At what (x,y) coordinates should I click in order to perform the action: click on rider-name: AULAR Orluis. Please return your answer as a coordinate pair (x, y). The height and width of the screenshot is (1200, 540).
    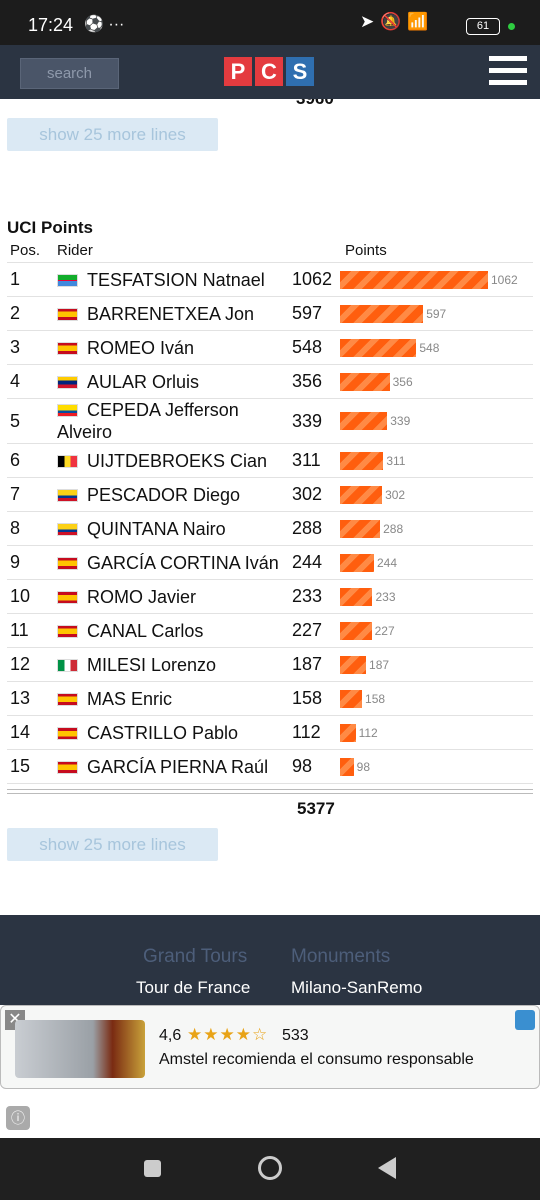
    Looking at the image, I should click on (143, 381).